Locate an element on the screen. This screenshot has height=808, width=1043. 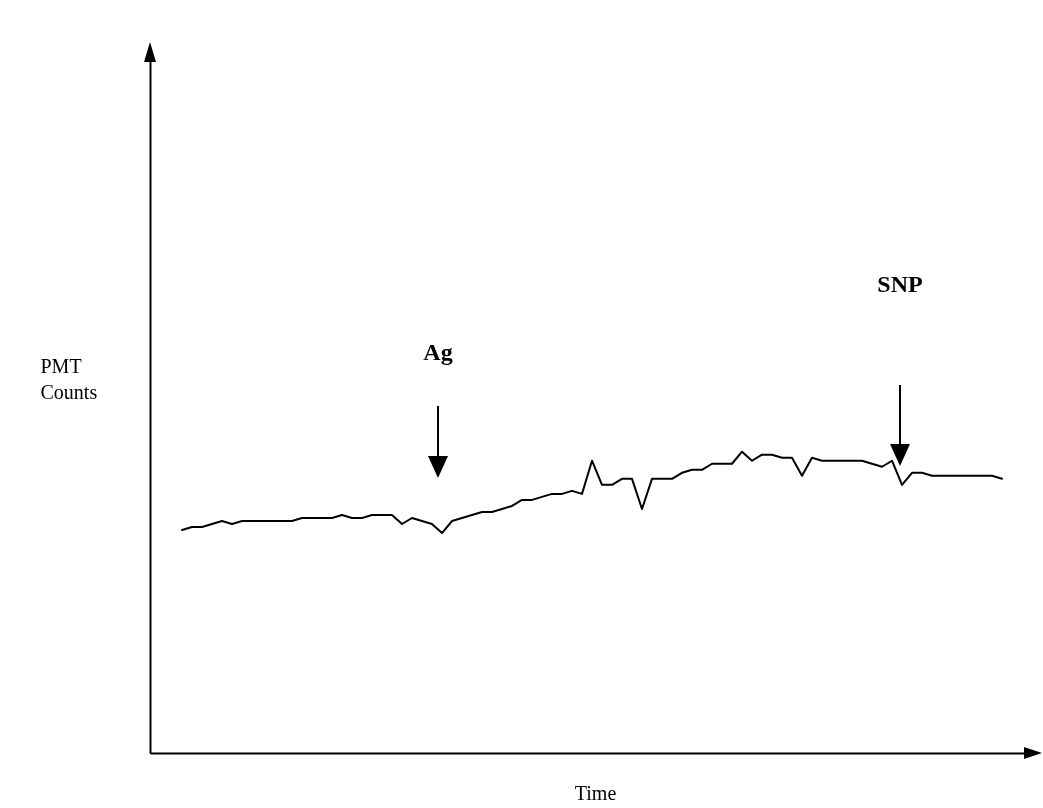
y-axis-title: PMT Counts is located at coordinates (69, 378).